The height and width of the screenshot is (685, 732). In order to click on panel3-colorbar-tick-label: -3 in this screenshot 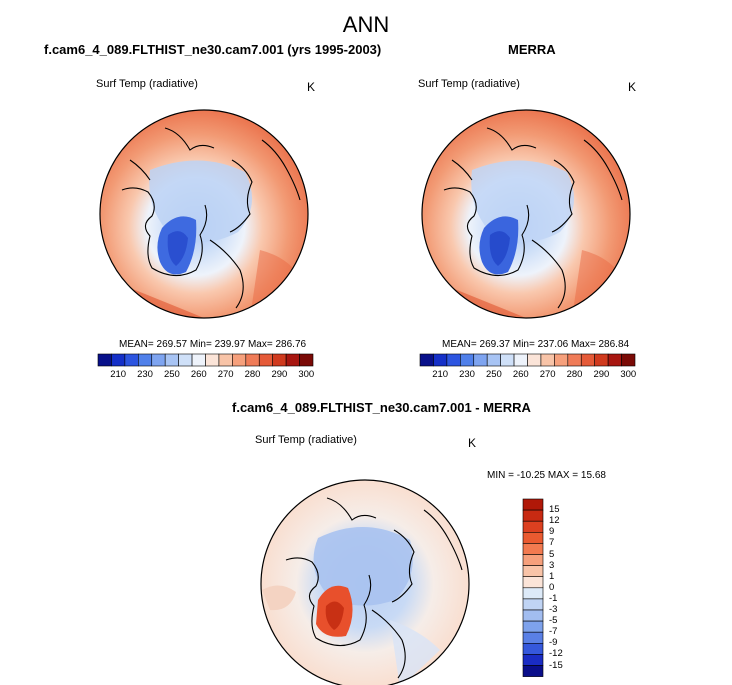, I will do `click(553, 609)`.